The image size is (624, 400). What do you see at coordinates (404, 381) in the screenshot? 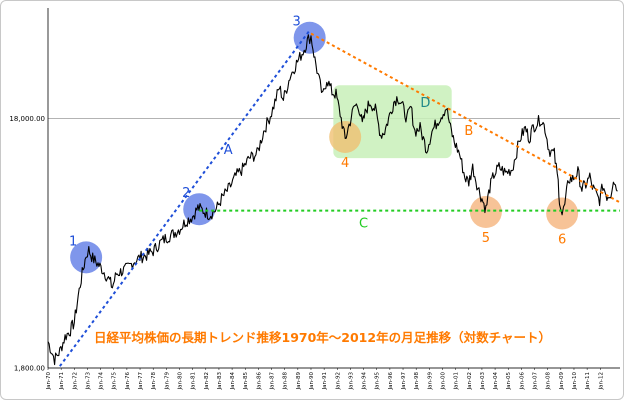
I see `x-tick-label: Jan-97` at bounding box center [404, 381].